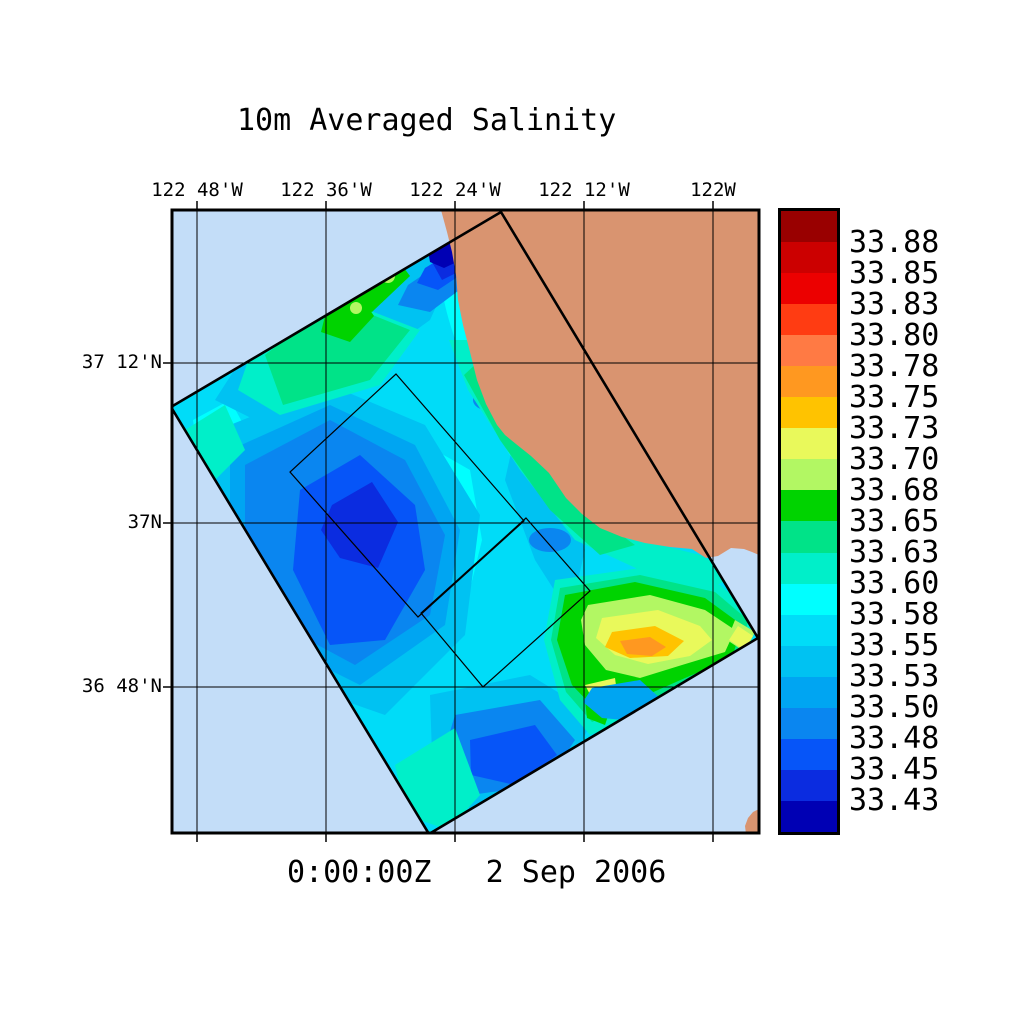 The height and width of the screenshot is (1024, 1024). I want to click on x-tick-label: 122W, so click(713, 190).